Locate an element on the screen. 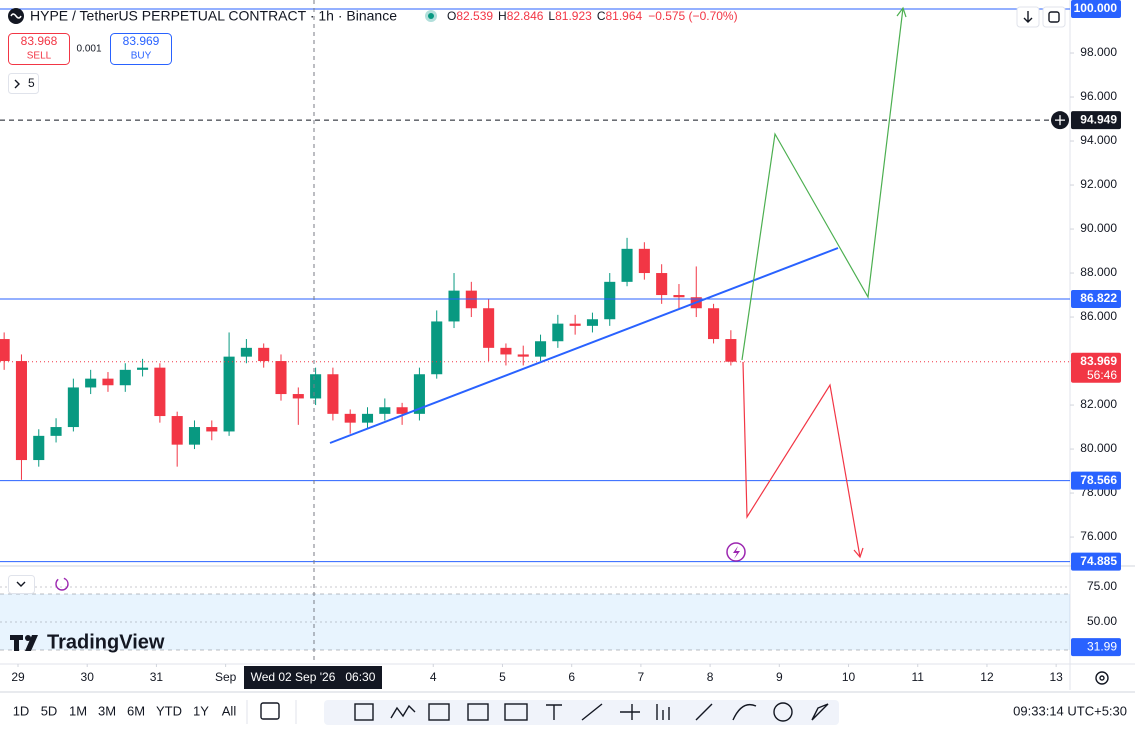 This screenshot has height=730, width=1135. x-tick-label: 4 is located at coordinates (433, 677).